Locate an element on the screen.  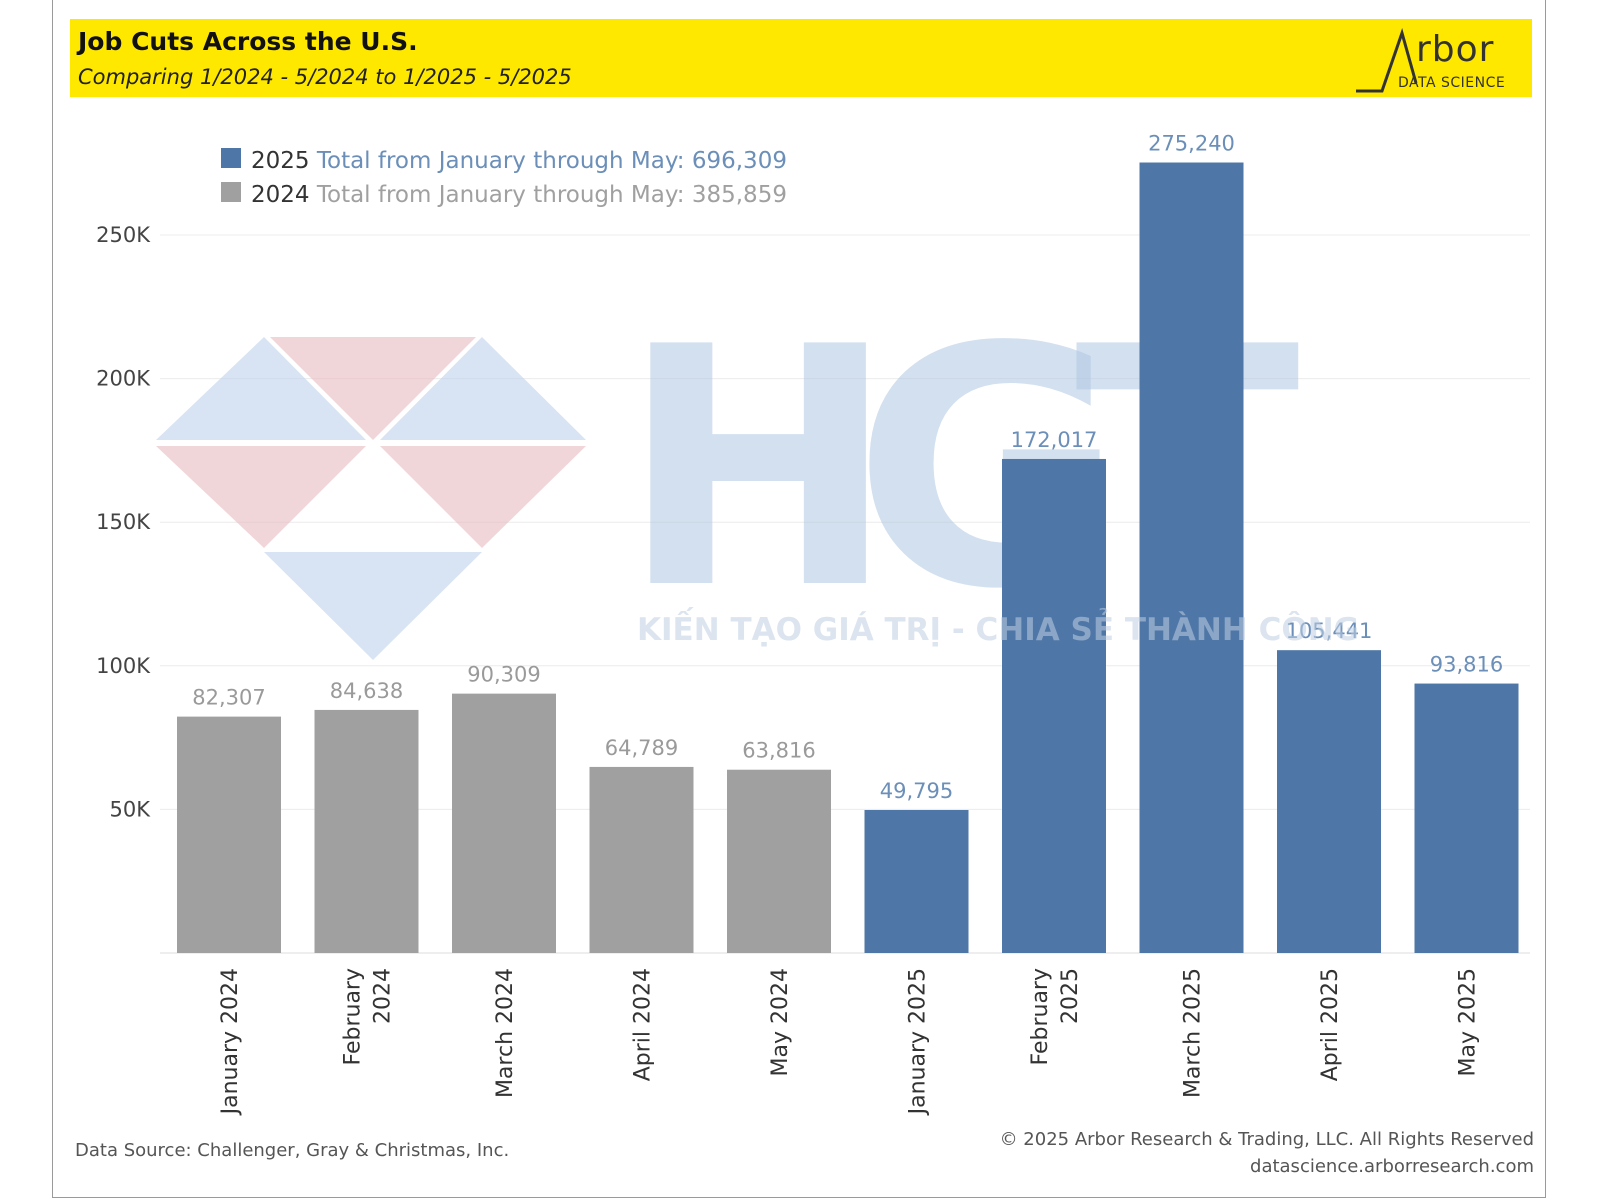
x-tick-line: January 2025 is located at coordinates (918, 1042).